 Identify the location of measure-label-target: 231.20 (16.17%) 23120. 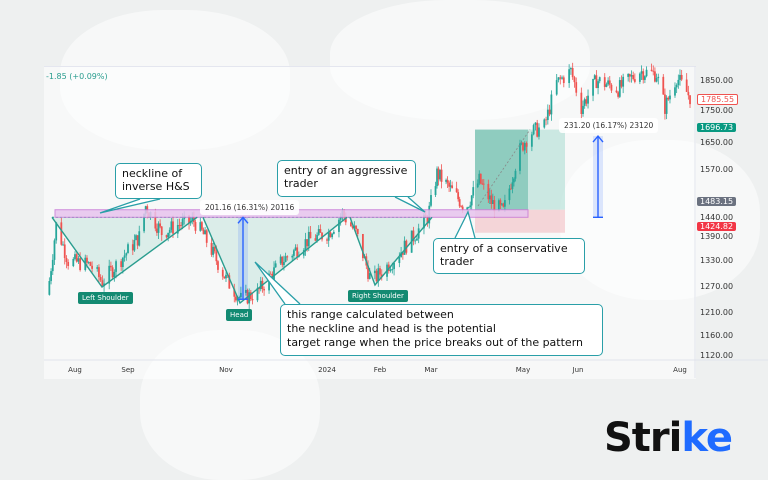
(609, 125).